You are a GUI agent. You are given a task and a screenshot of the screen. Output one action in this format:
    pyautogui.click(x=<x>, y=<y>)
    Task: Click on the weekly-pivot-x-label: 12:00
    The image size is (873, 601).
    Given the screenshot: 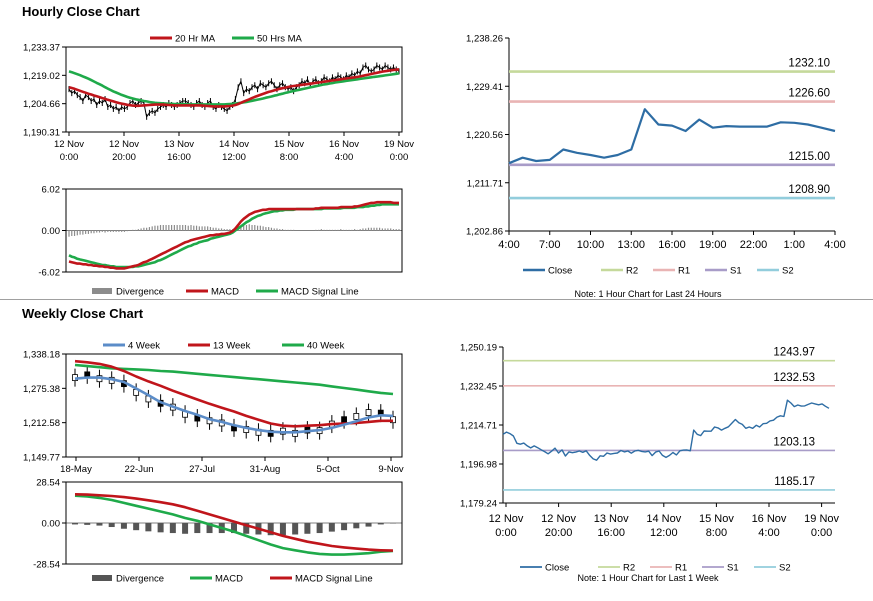 What is the action you would take?
    pyautogui.click(x=664, y=533)
    